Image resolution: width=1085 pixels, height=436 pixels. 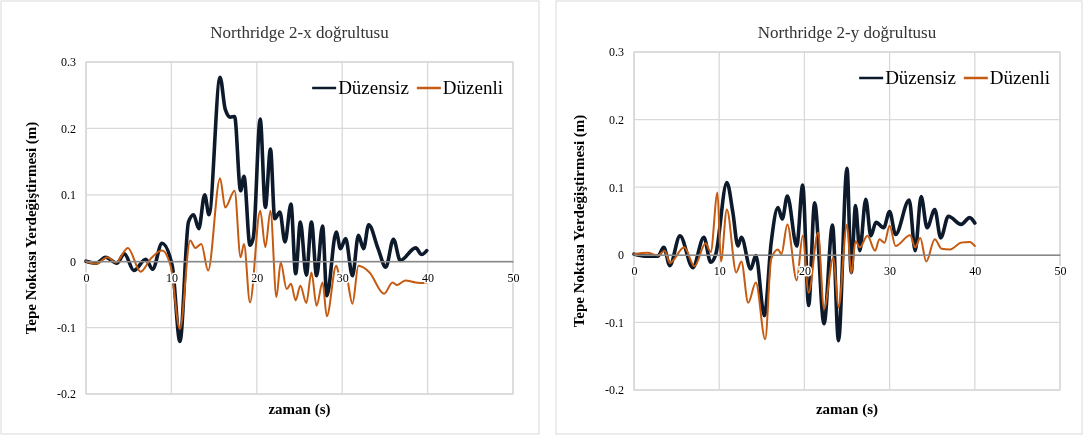 I want to click on x-tick-label: 30, so click(x=890, y=271).